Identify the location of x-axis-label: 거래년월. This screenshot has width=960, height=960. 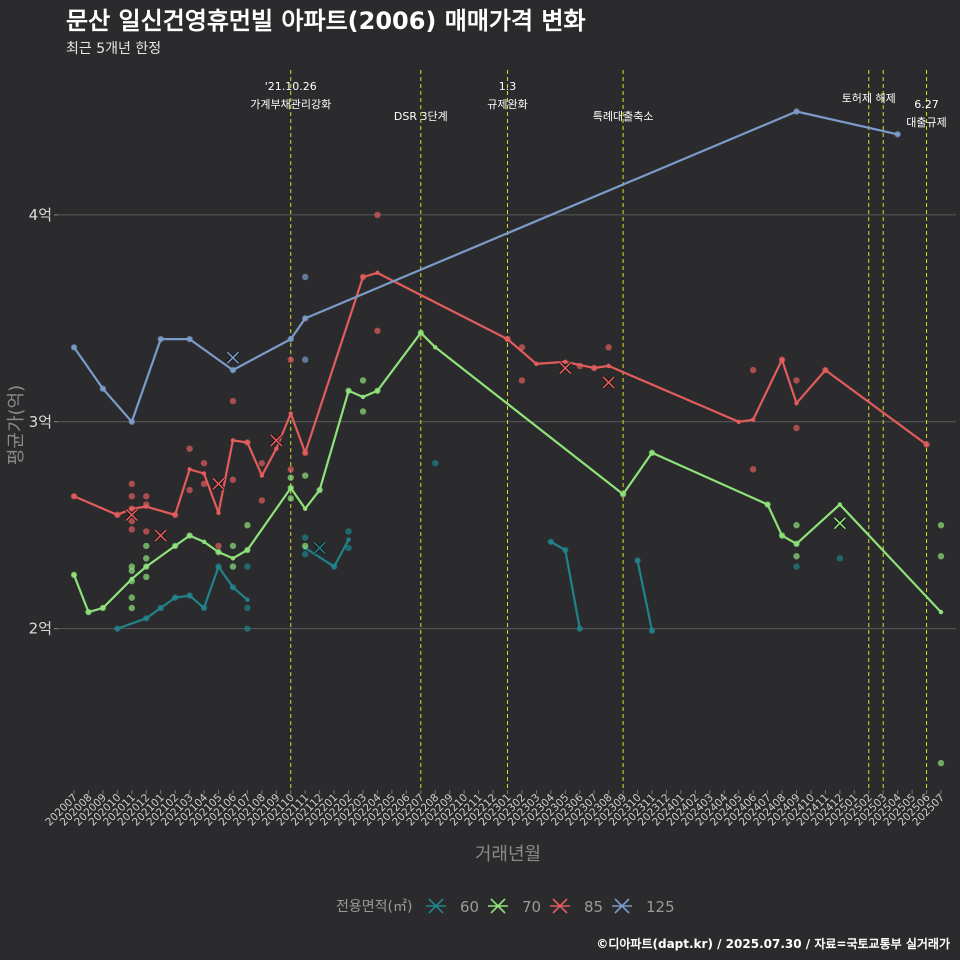
(508, 854).